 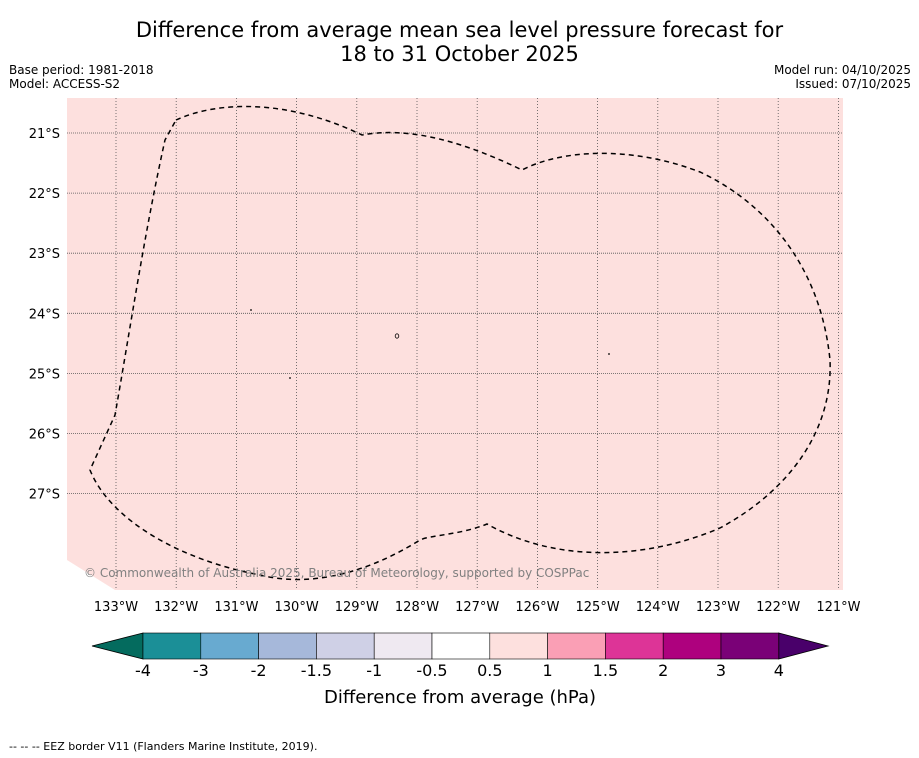 What do you see at coordinates (44, 254) in the screenshot?
I see `latitude-label: 23°S` at bounding box center [44, 254].